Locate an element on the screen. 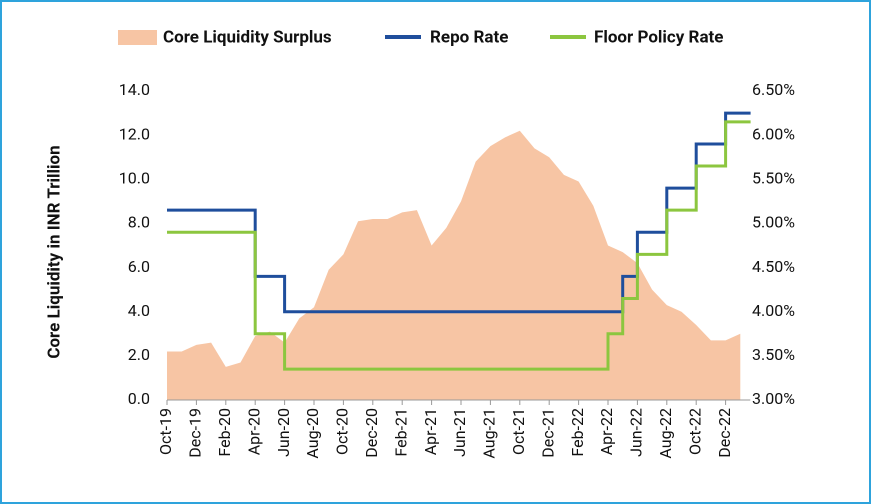 The image size is (871, 504). y-tick-label: 14.0 is located at coordinates (134, 89).